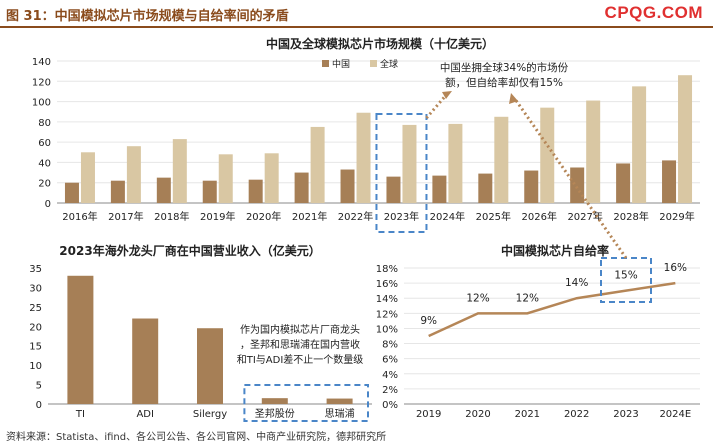 Image resolution: width=713 pixels, height=443 pixels. Describe the element at coordinates (300, 329) in the screenshot. I see `chart2-annotation: 作为国内模拟芯片厂商龙头` at that location.